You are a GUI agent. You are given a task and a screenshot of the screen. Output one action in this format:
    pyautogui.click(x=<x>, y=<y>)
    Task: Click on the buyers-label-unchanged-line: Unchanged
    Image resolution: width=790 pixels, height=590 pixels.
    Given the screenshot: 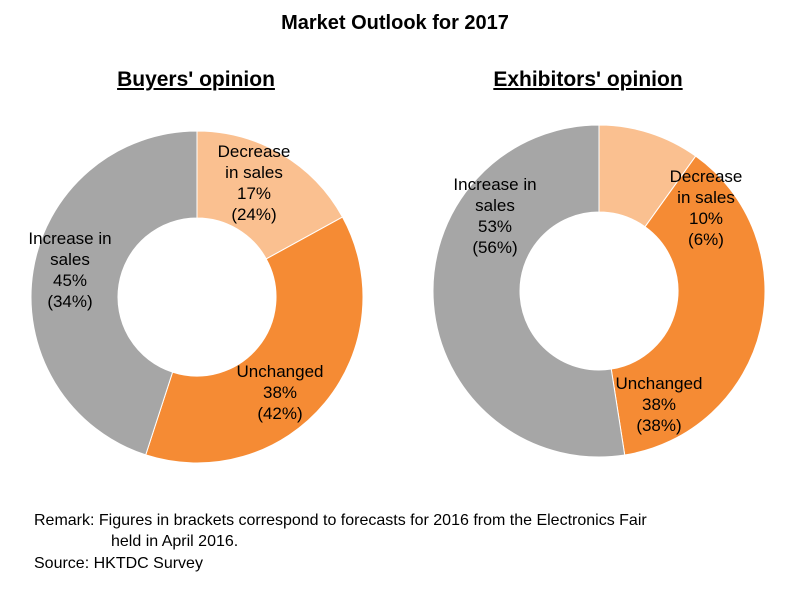 What is the action you would take?
    pyautogui.click(x=280, y=371)
    